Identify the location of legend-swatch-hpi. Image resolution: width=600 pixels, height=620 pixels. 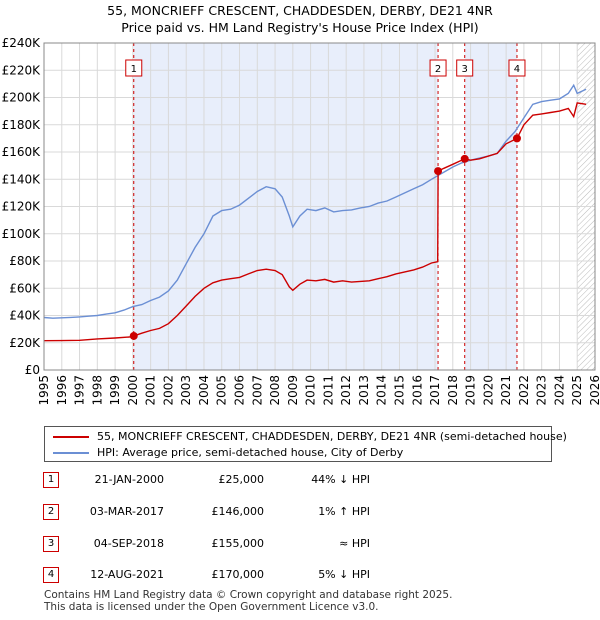
(71, 453).